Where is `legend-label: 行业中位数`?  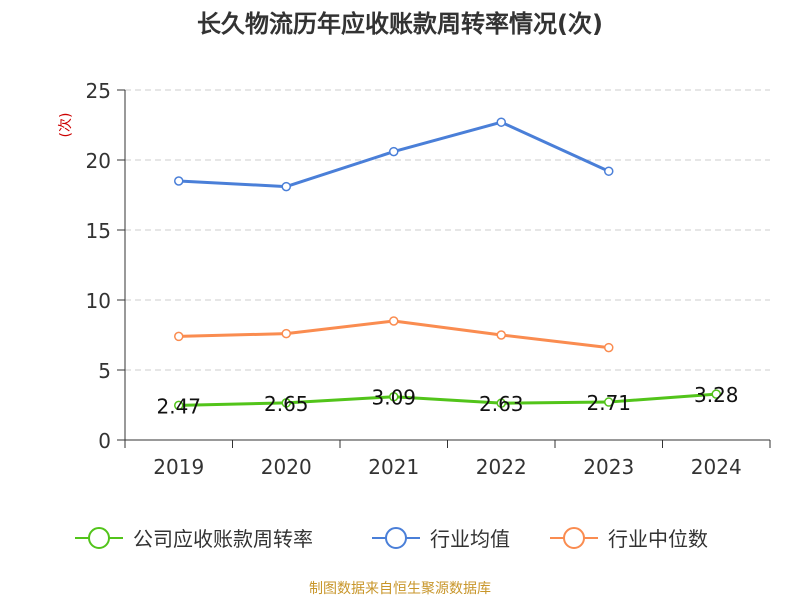 legend-label: 行业中位数 is located at coordinates (658, 539).